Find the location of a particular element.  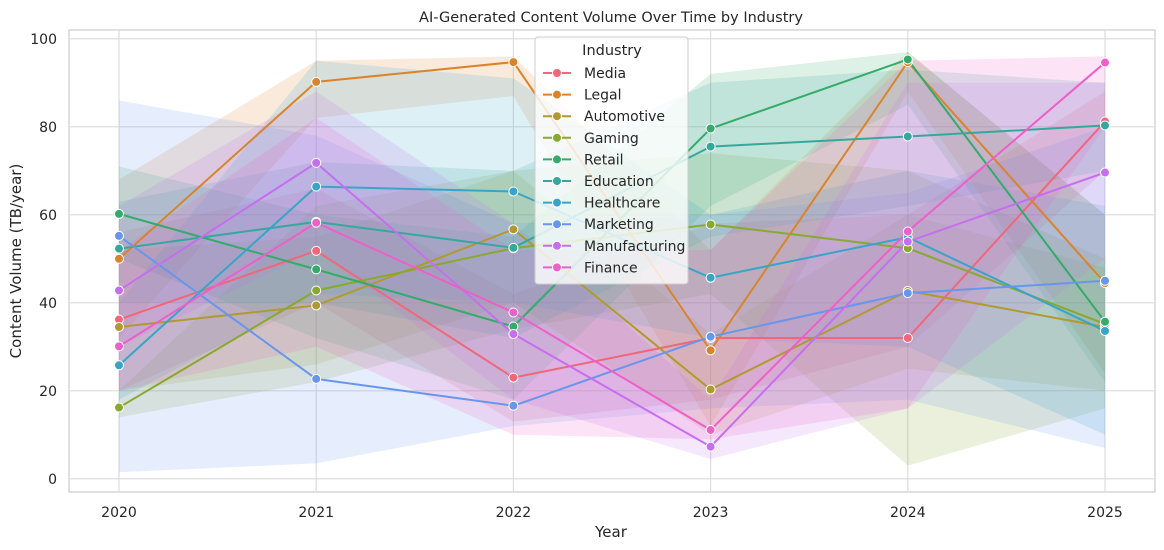

x-tick-label: 2022 is located at coordinates (514, 513).